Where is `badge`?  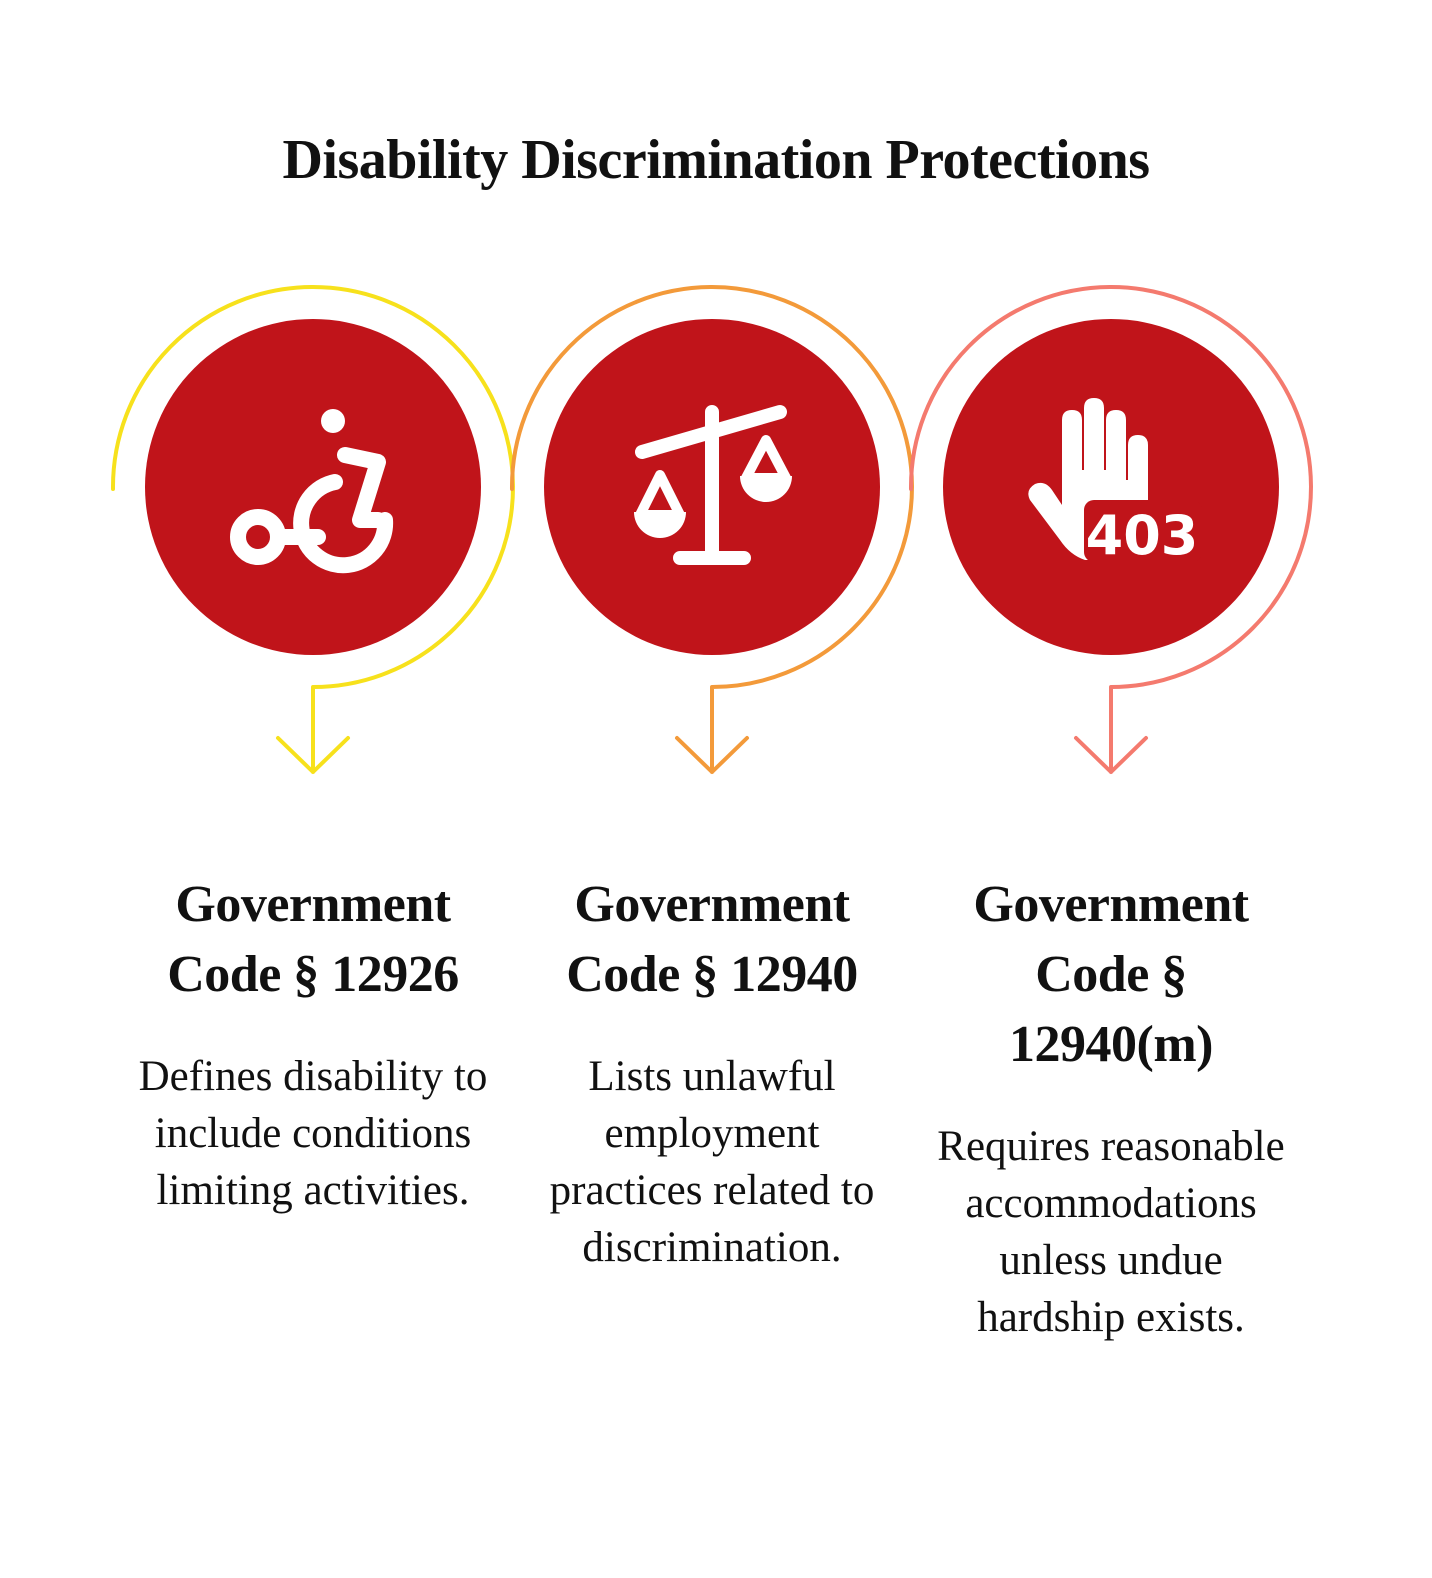
badge is located at coordinates (1143, 531).